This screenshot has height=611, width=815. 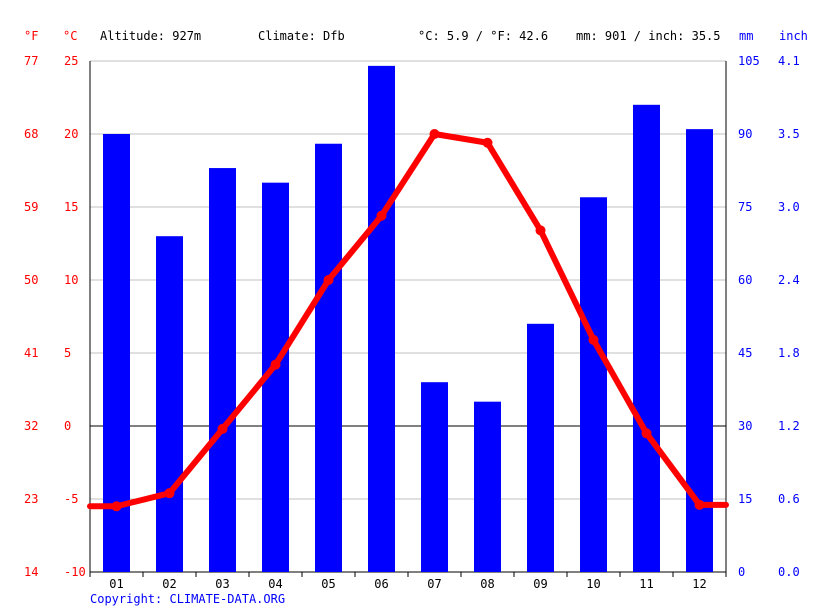 I want to click on fahrenheit-unit-label: °F, so click(x=31, y=36).